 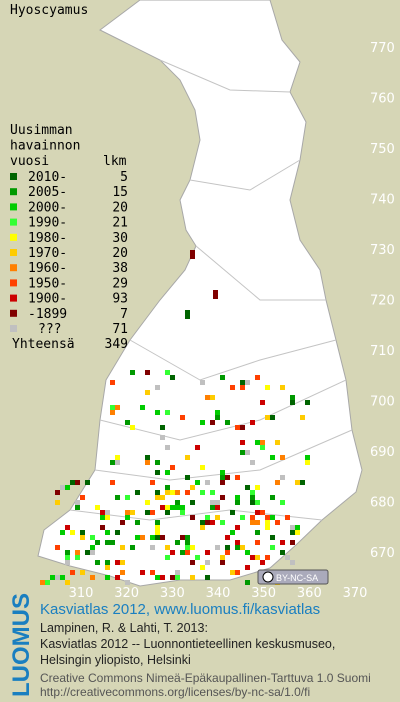 What do you see at coordinates (382, 99) in the screenshot?
I see `y-tick-label: 760` at bounding box center [382, 99].